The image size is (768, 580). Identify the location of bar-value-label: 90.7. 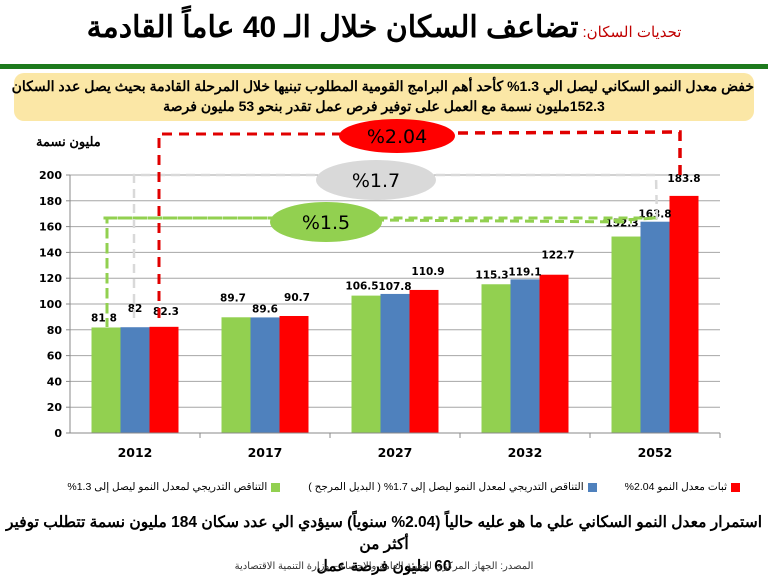
(297, 298).